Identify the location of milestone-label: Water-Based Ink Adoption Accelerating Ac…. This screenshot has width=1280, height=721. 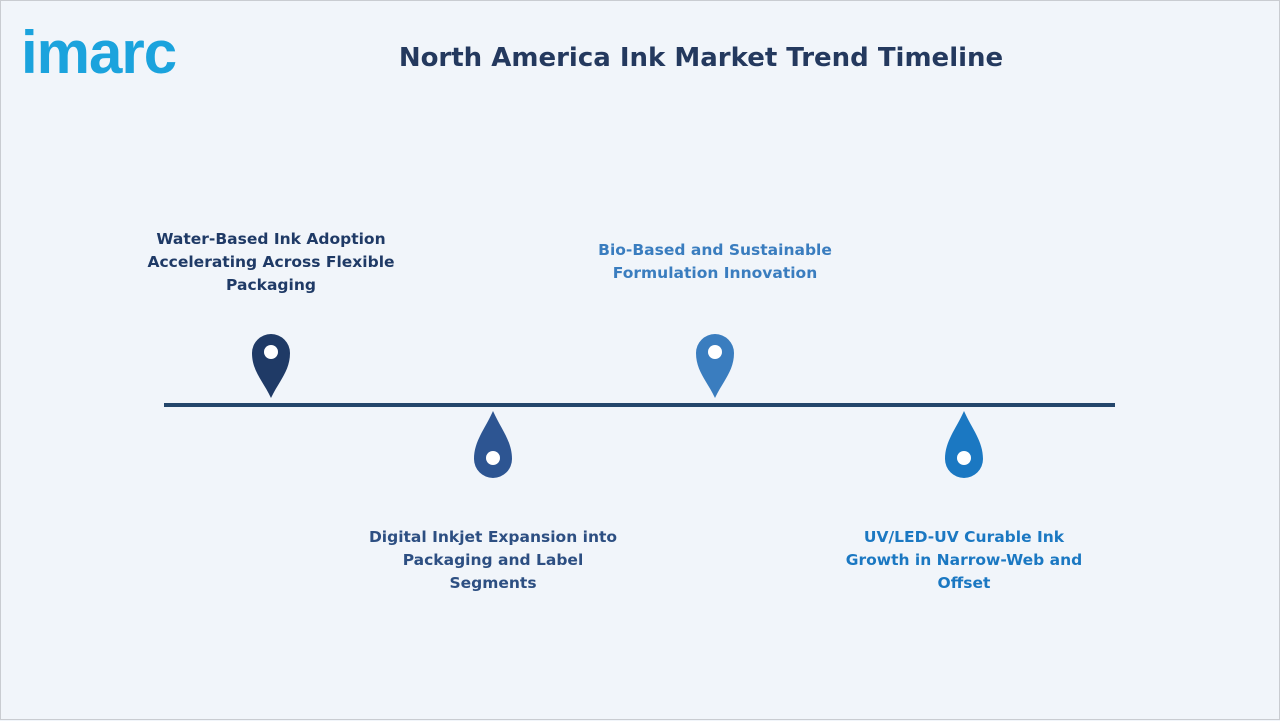
(271, 262).